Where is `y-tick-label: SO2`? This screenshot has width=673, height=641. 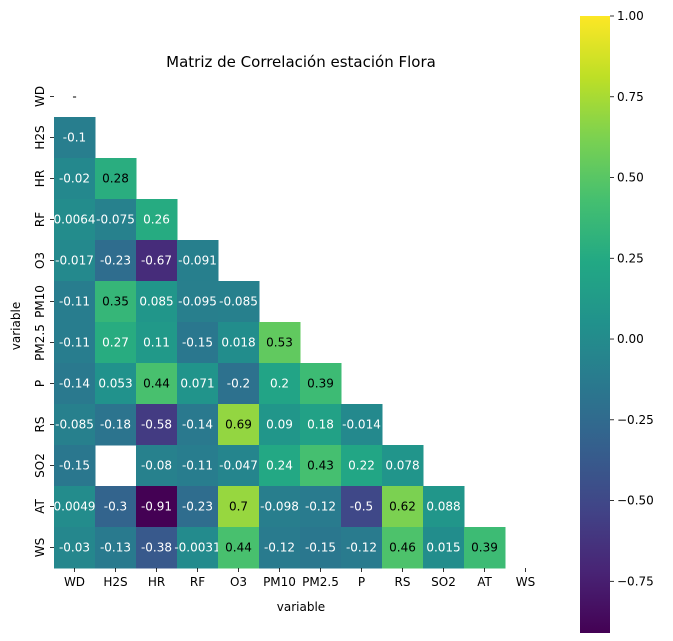
y-tick-label: SO2 is located at coordinates (40, 465).